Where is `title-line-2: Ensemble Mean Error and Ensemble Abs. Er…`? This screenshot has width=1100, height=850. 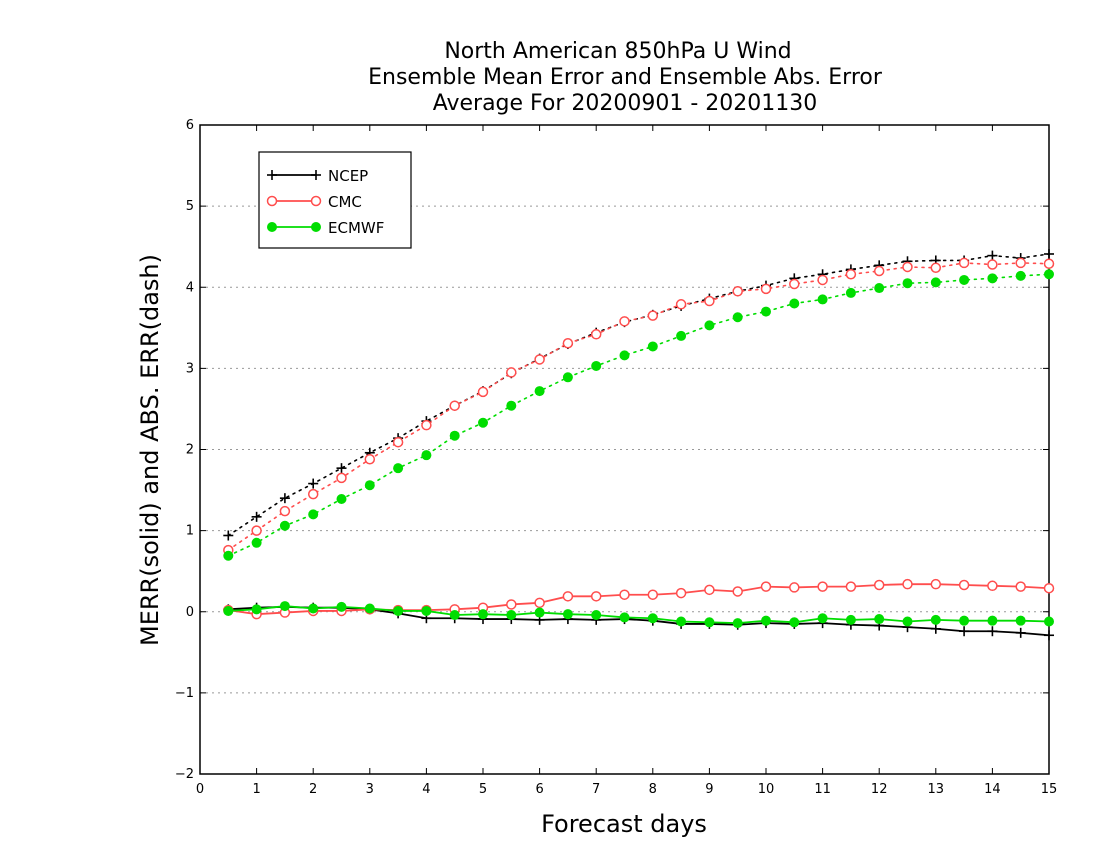 title-line-2: Ensemble Mean Error and Ensemble Abs. Er… is located at coordinates (625, 77).